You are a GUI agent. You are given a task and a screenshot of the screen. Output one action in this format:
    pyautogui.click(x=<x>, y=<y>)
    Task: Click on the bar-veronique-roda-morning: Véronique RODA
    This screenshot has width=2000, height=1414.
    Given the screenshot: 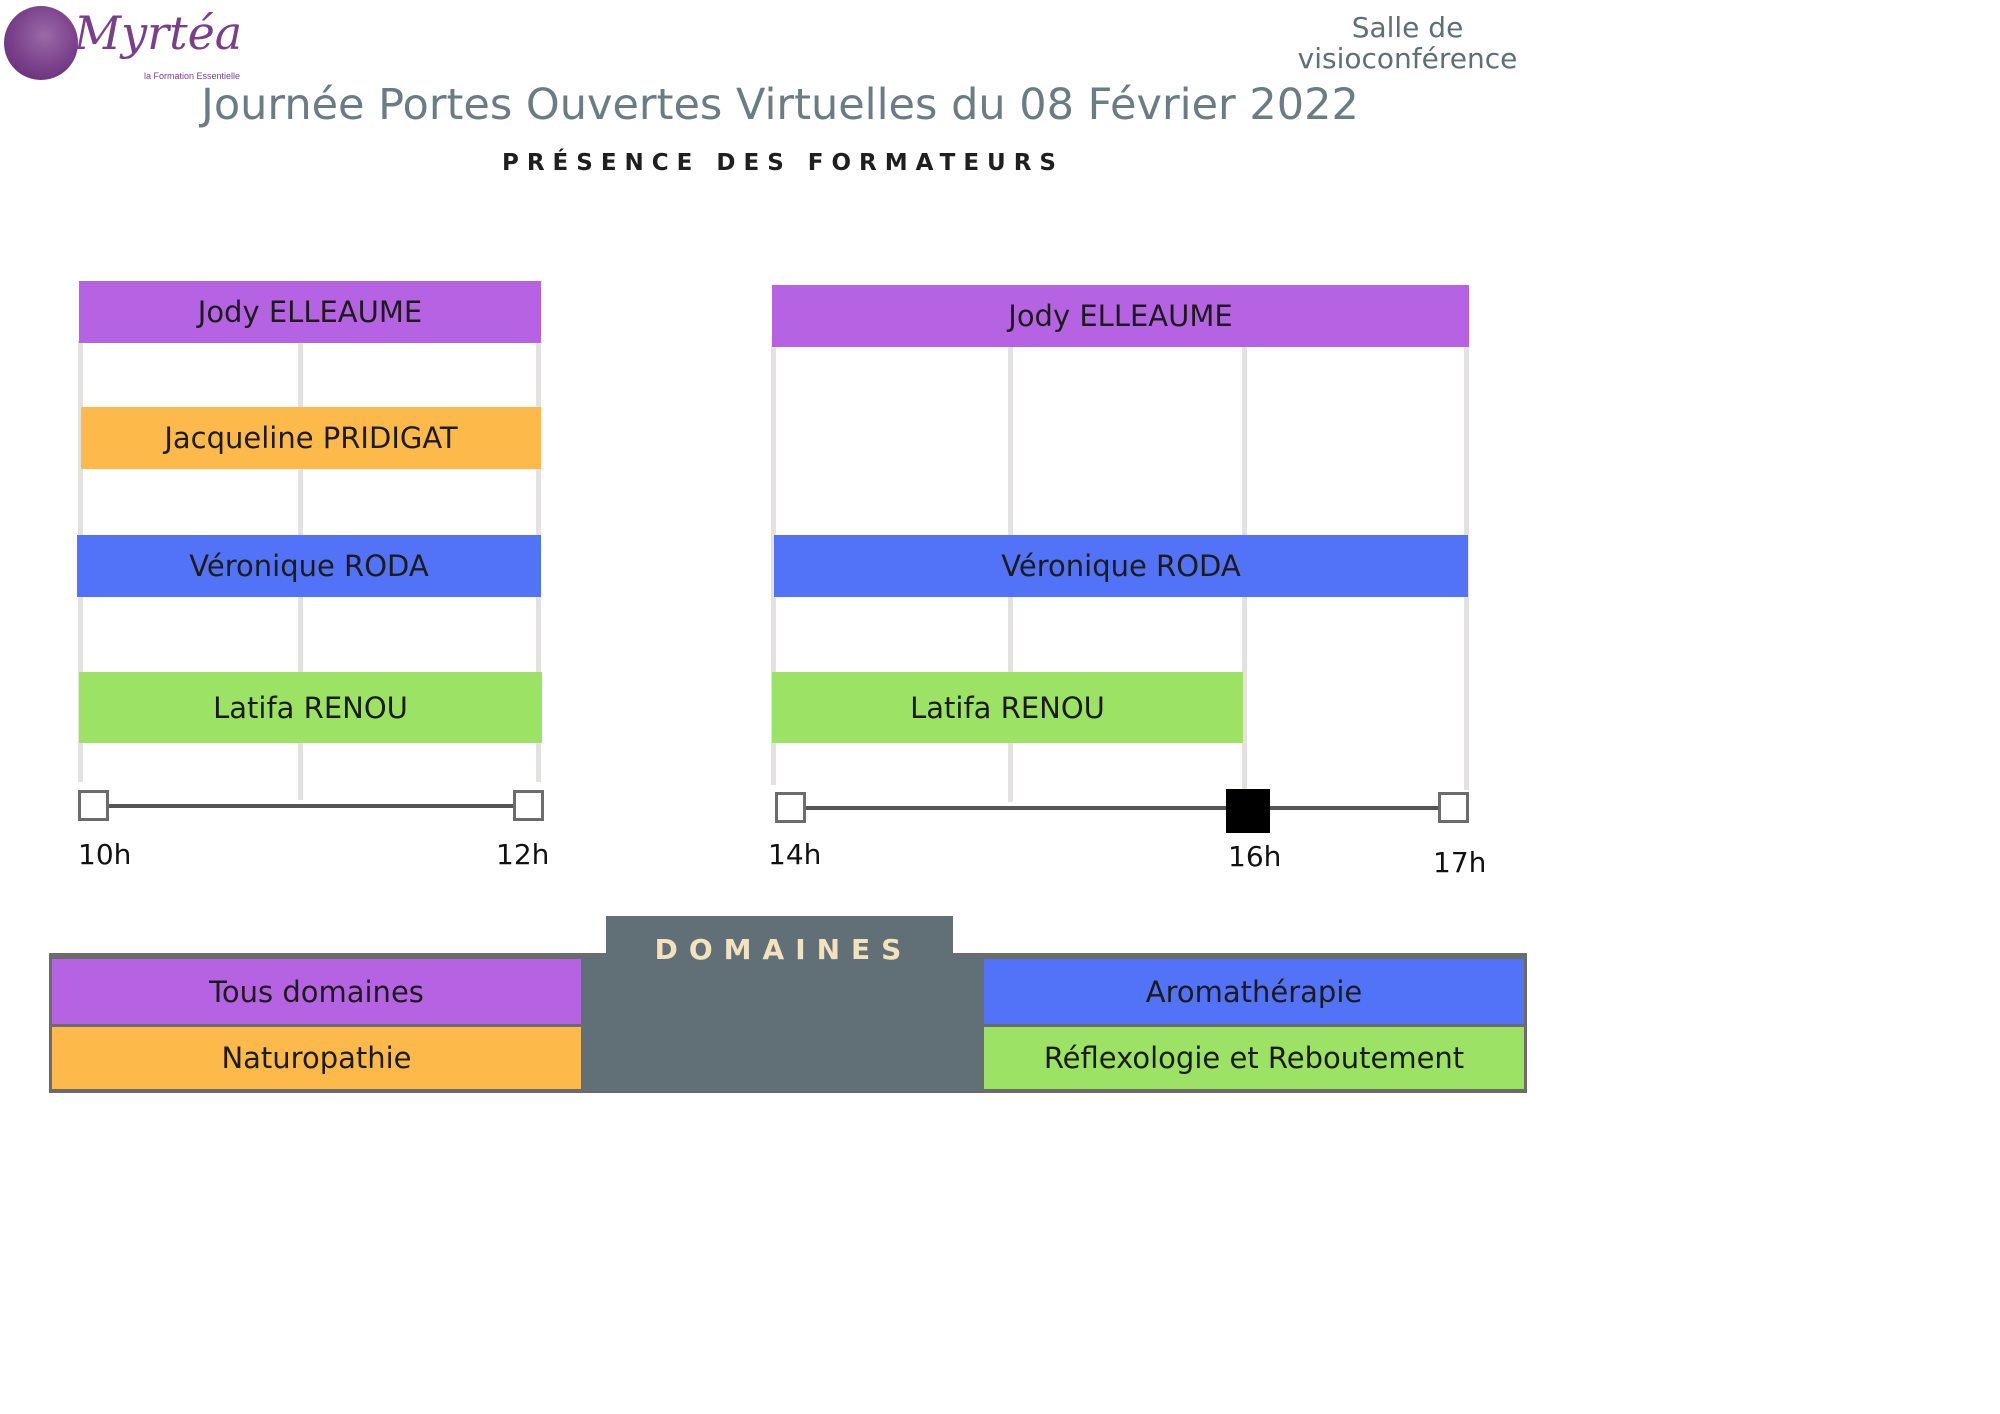 What is the action you would take?
    pyautogui.click(x=309, y=566)
    